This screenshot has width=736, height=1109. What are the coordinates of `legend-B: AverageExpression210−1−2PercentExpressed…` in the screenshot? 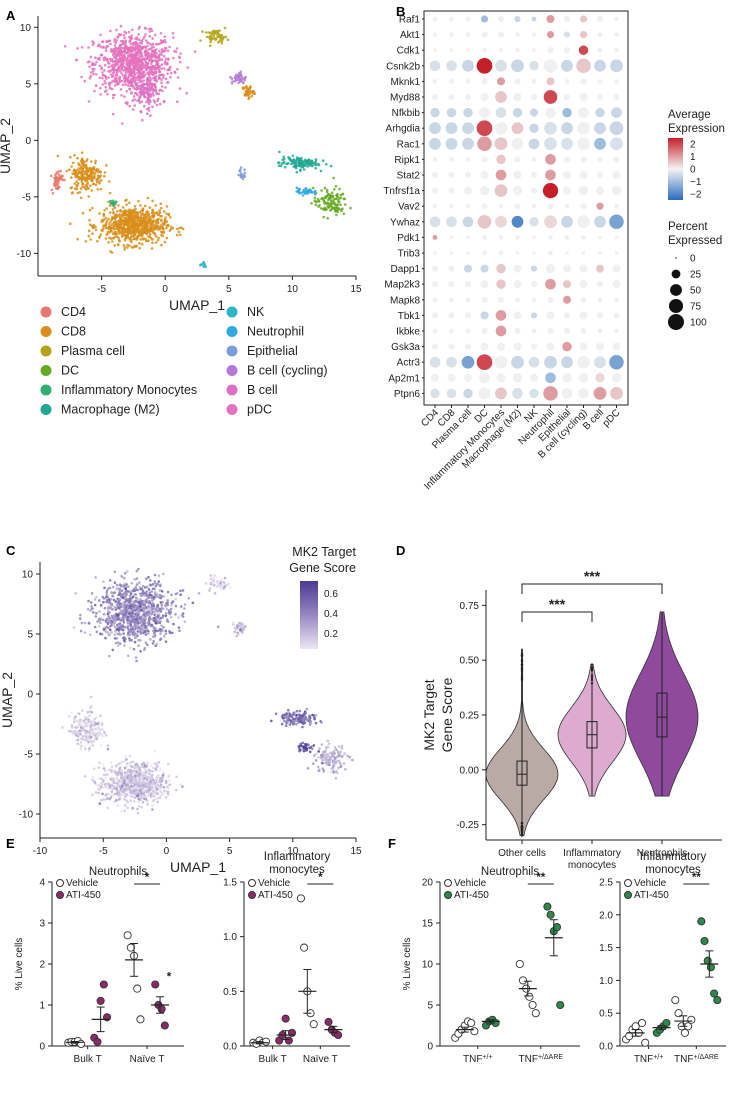 It's located at (696, 219).